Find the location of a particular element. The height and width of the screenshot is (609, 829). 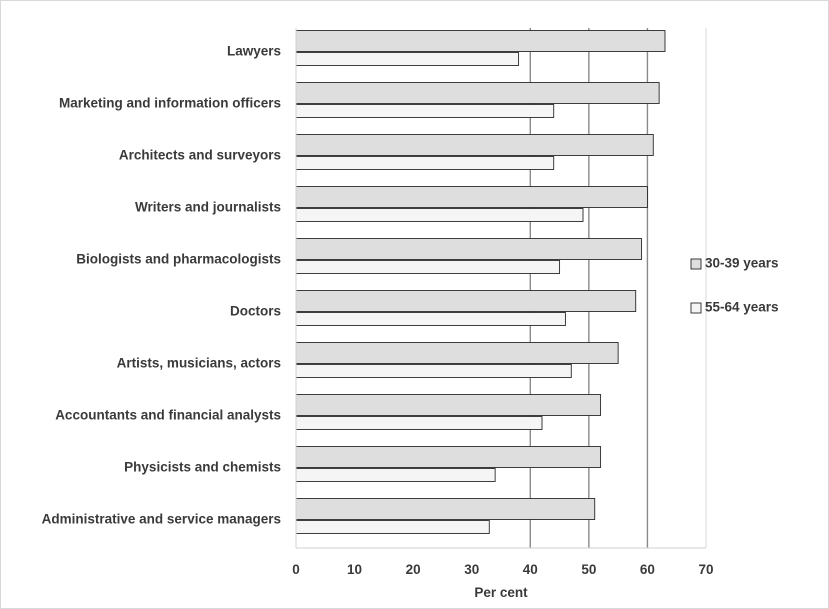

category-label: Architects and surveyors is located at coordinates (200, 155).